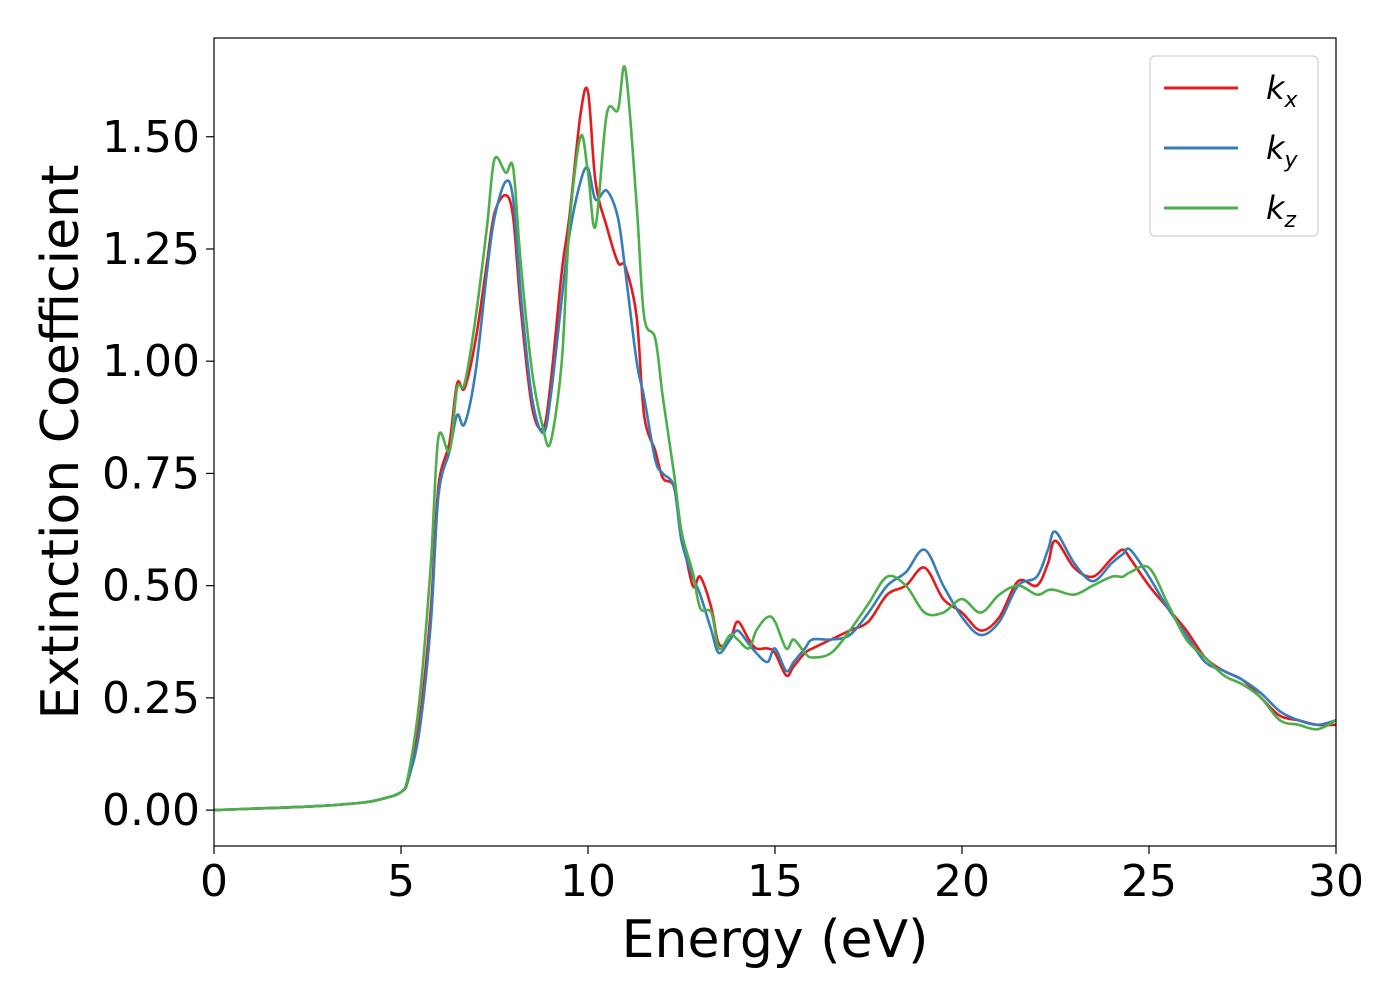 The image size is (1400, 1000). Describe the element at coordinates (151, 810) in the screenshot. I see `y-tick-label: 0.00` at that location.